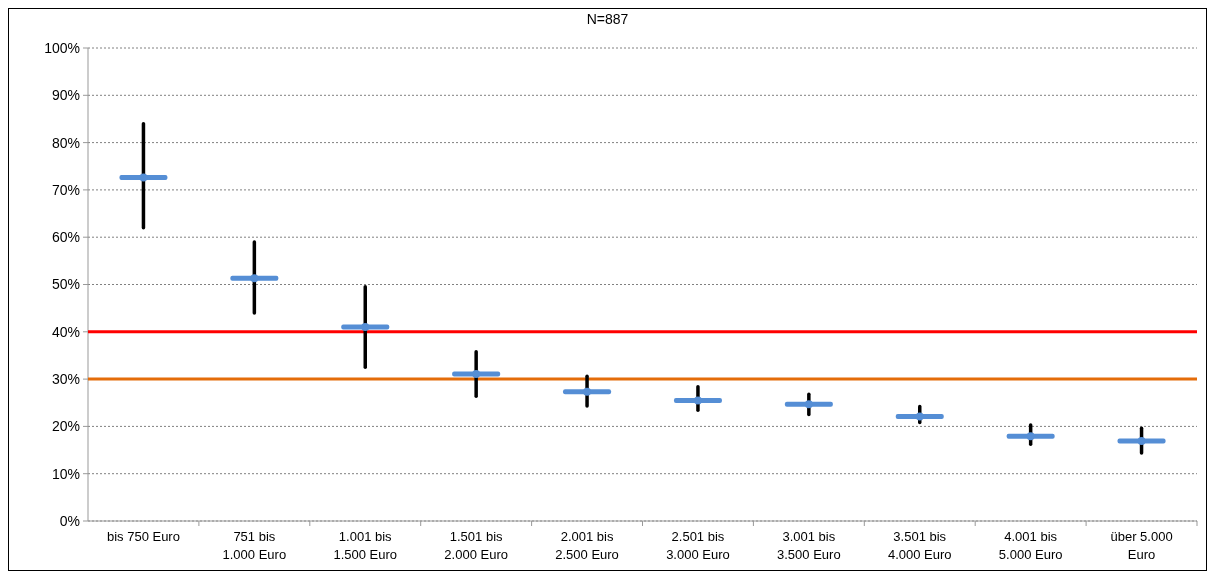 The image size is (1215, 579). Describe the element at coordinates (143, 536) in the screenshot. I see `x-tick-label: bis 750 Euro` at that location.